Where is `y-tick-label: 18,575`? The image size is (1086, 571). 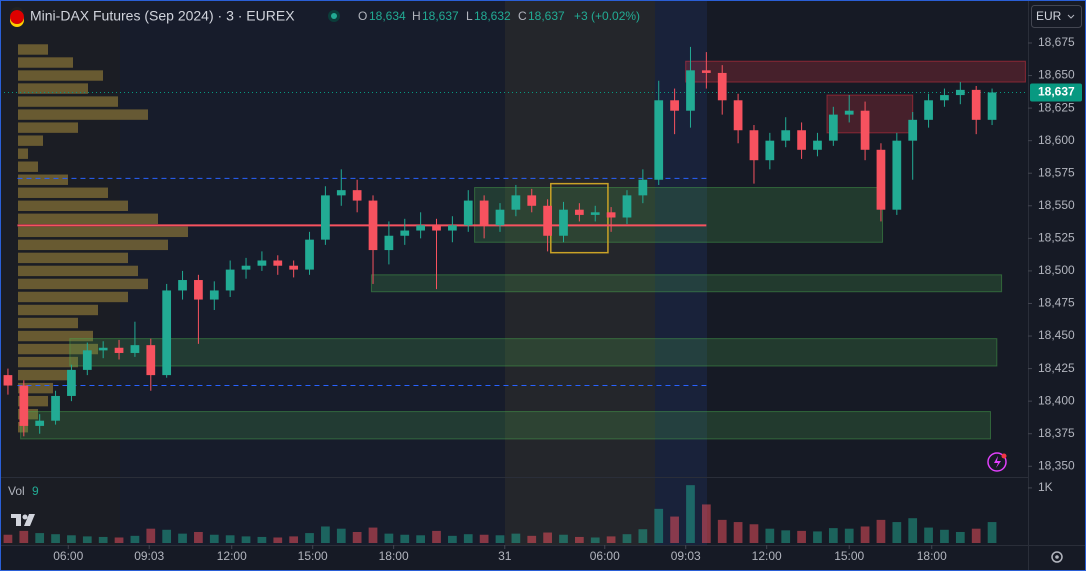
y-tick-label: 18,575 is located at coordinates (1056, 172).